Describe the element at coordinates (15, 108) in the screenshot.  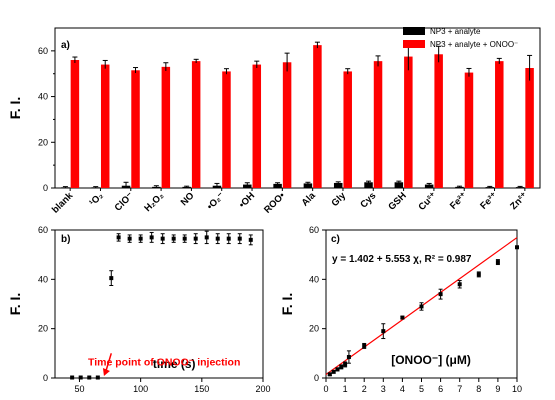
I see `chart-a-y-axis-label: F. I.` at that location.